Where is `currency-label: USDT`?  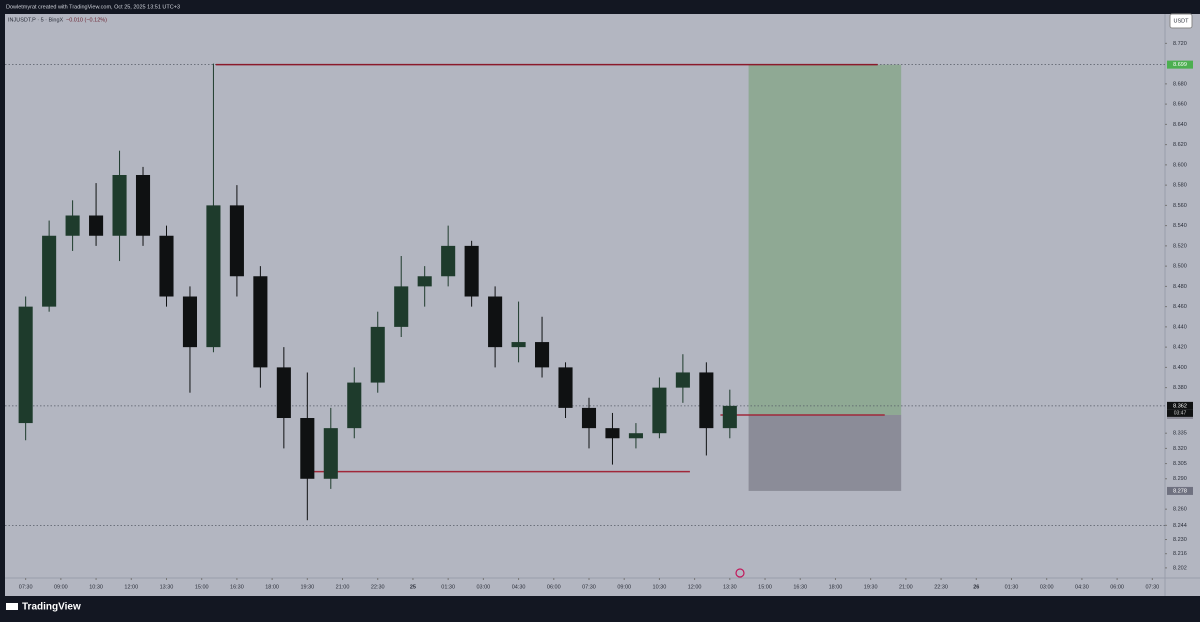 currency-label: USDT is located at coordinates (1182, 21).